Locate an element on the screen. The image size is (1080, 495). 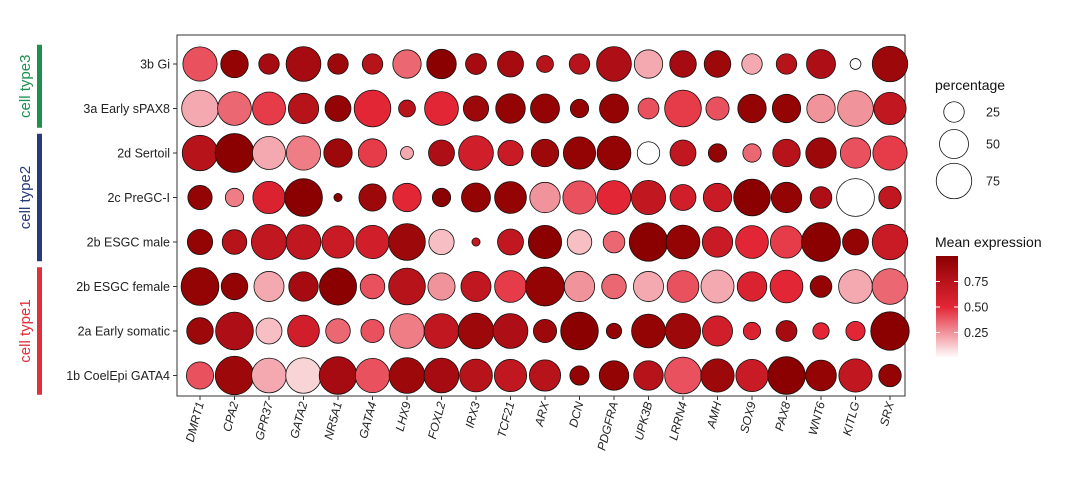
dot-1b-coelepi-gata4-foxl2 is located at coordinates (441, 375).